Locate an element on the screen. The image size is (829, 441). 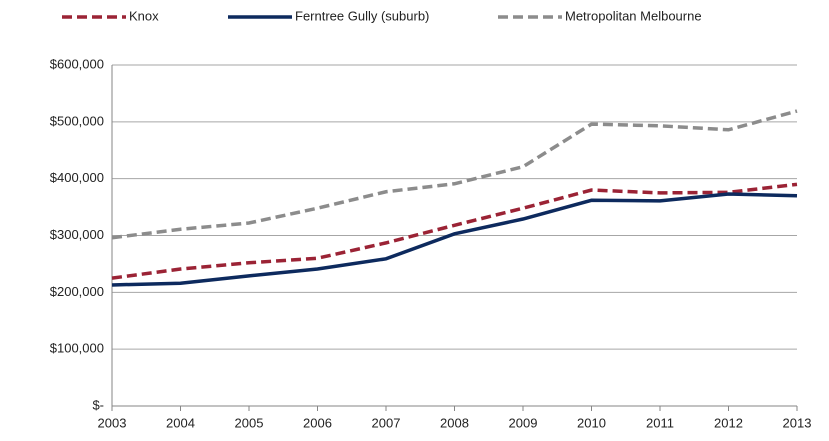
x-tick-label: 2005 is located at coordinates (249, 422).